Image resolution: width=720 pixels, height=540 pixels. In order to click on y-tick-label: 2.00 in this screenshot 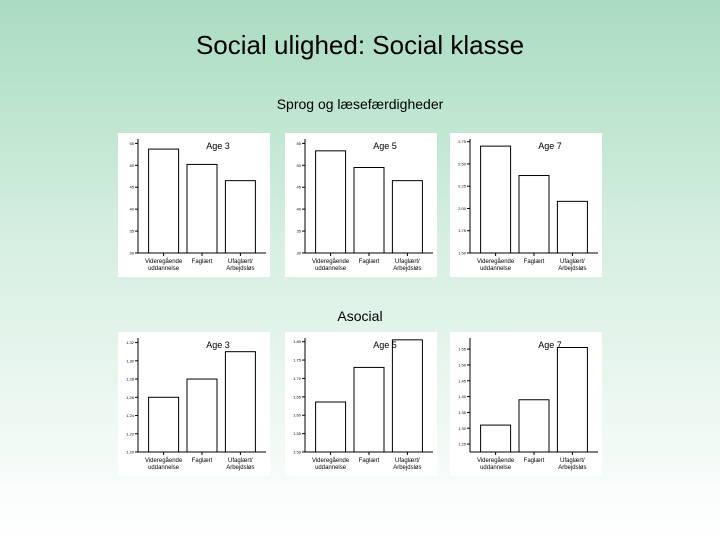, I will do `click(462, 208)`.